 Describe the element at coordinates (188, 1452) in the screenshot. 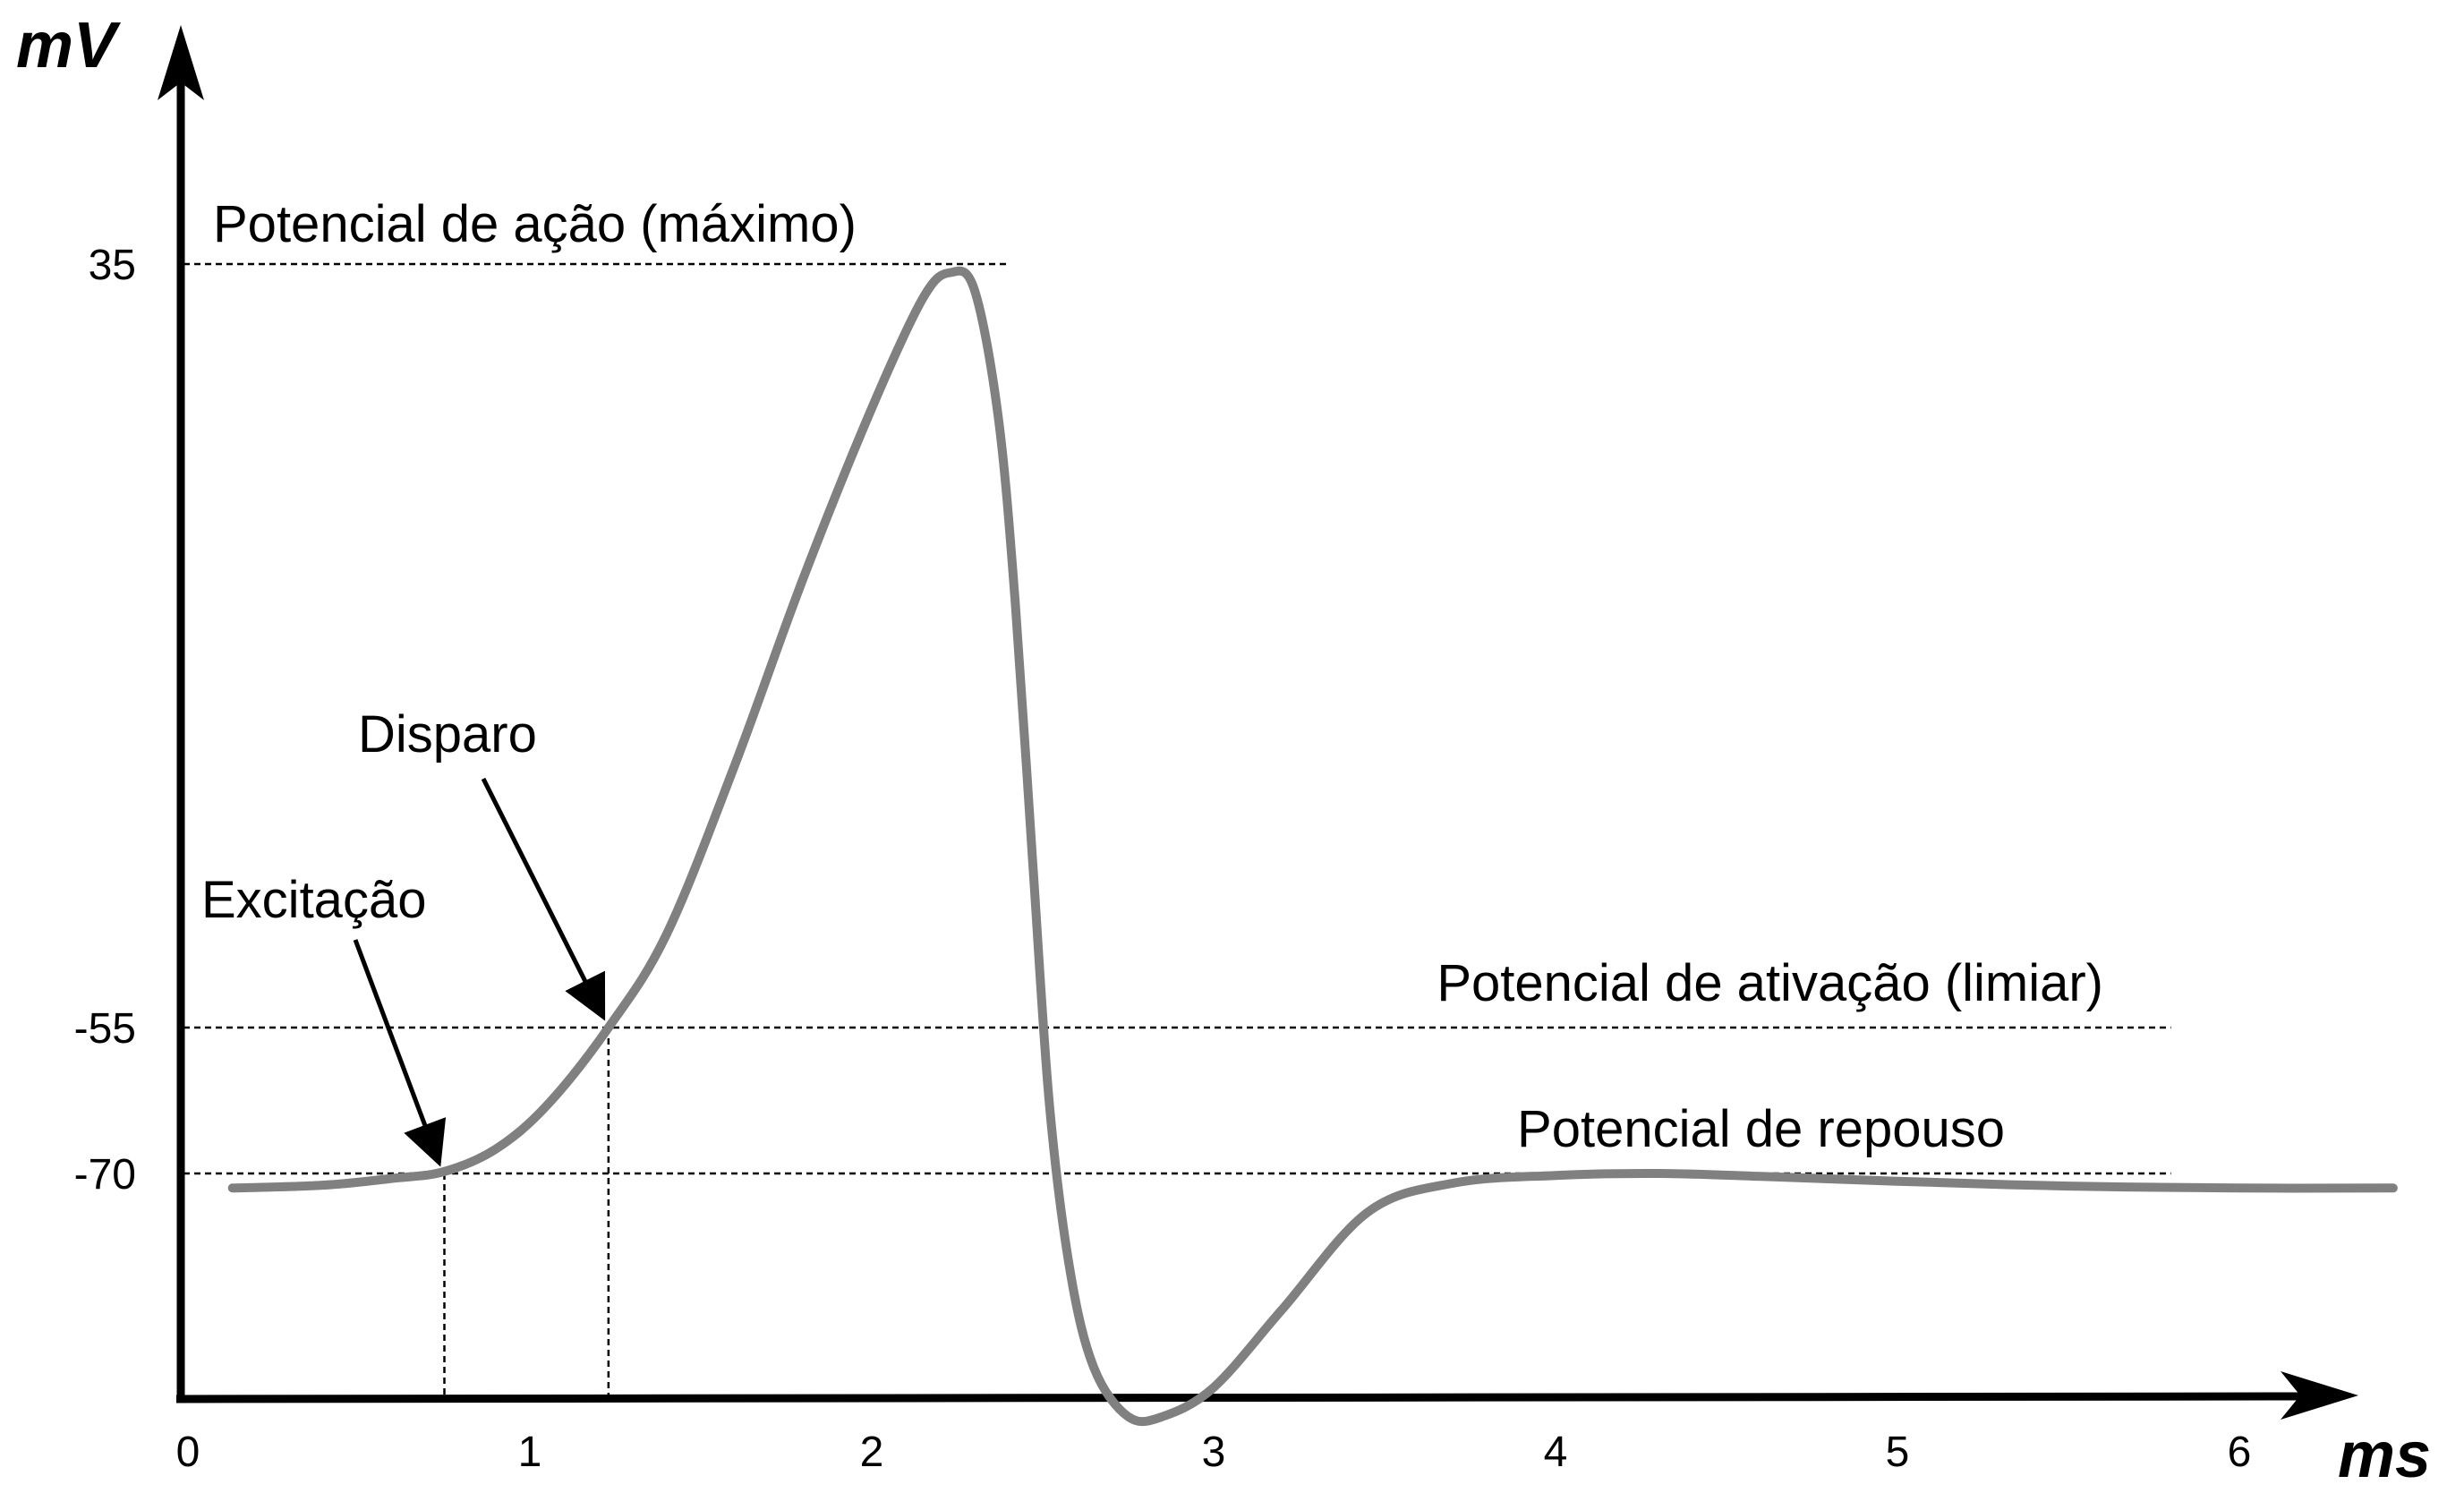

I see `x-tick-label: 0` at that location.